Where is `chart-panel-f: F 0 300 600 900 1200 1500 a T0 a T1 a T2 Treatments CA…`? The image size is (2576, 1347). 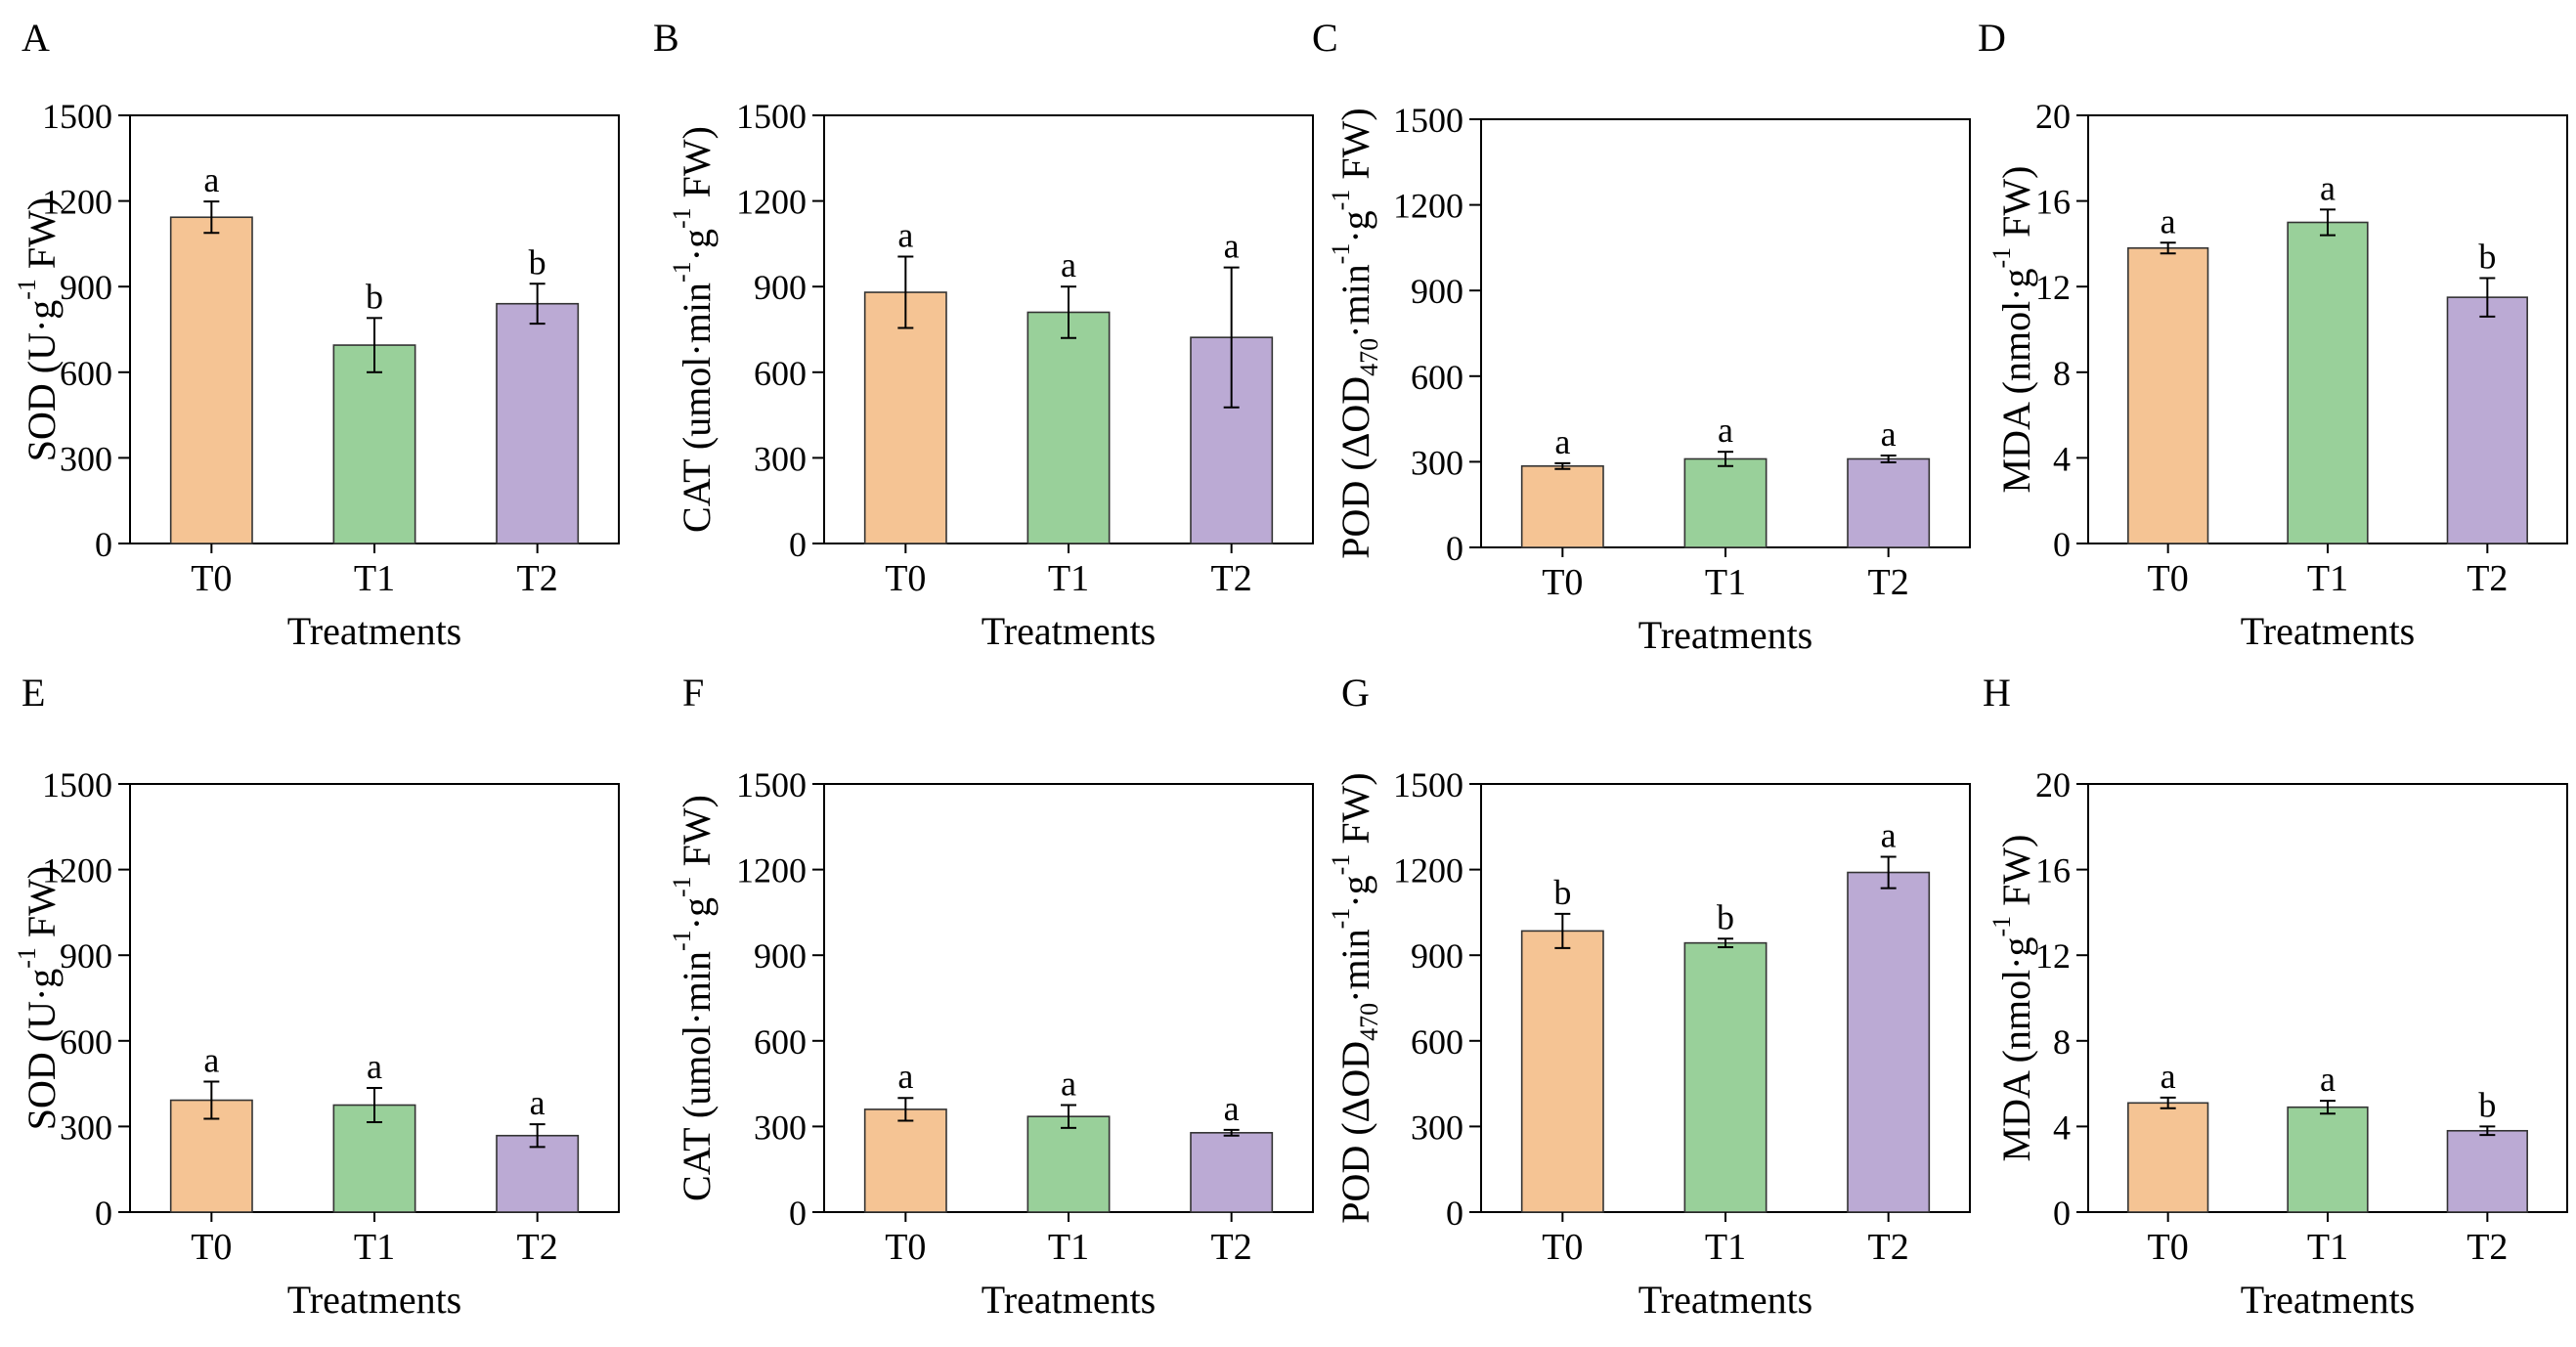 chart-panel-f: F 0 300 600 900 1200 1500 a T0 a T1 a T2 Treatments CA… is located at coordinates (991, 996).